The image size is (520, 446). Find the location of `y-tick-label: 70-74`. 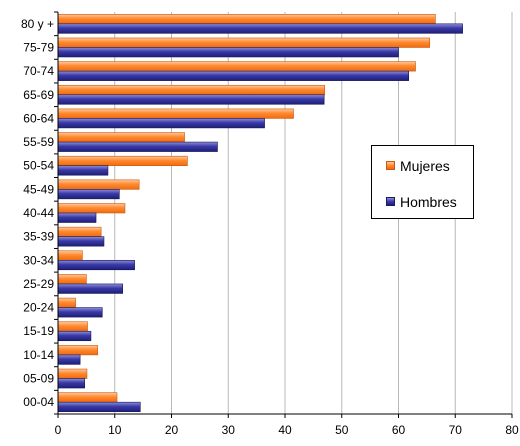

y-tick-label: 70-74 is located at coordinates (38, 71).